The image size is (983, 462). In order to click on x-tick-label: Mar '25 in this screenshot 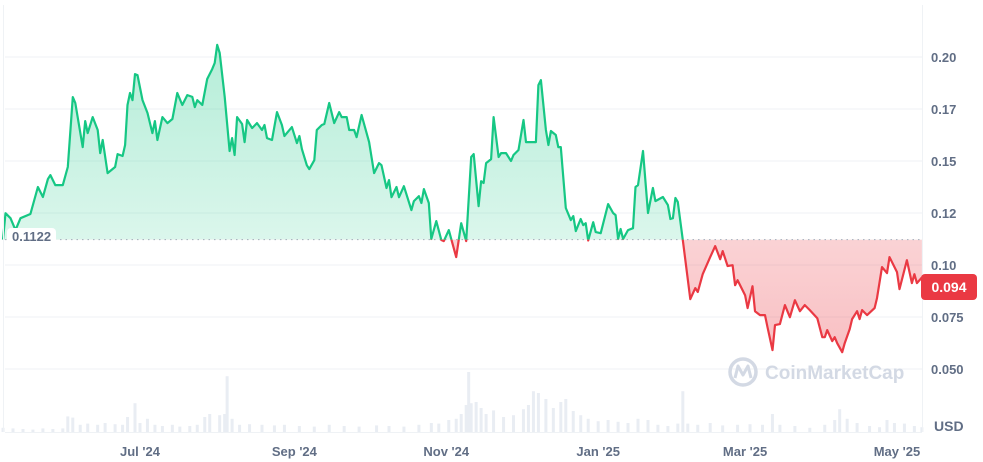, I will do `click(745, 451)`.